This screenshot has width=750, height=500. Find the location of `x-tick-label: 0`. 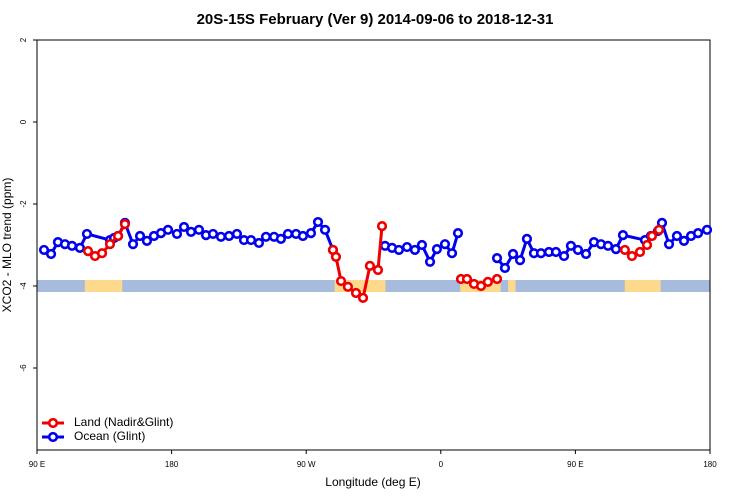

x-tick-label: 0 is located at coordinates (441, 464).